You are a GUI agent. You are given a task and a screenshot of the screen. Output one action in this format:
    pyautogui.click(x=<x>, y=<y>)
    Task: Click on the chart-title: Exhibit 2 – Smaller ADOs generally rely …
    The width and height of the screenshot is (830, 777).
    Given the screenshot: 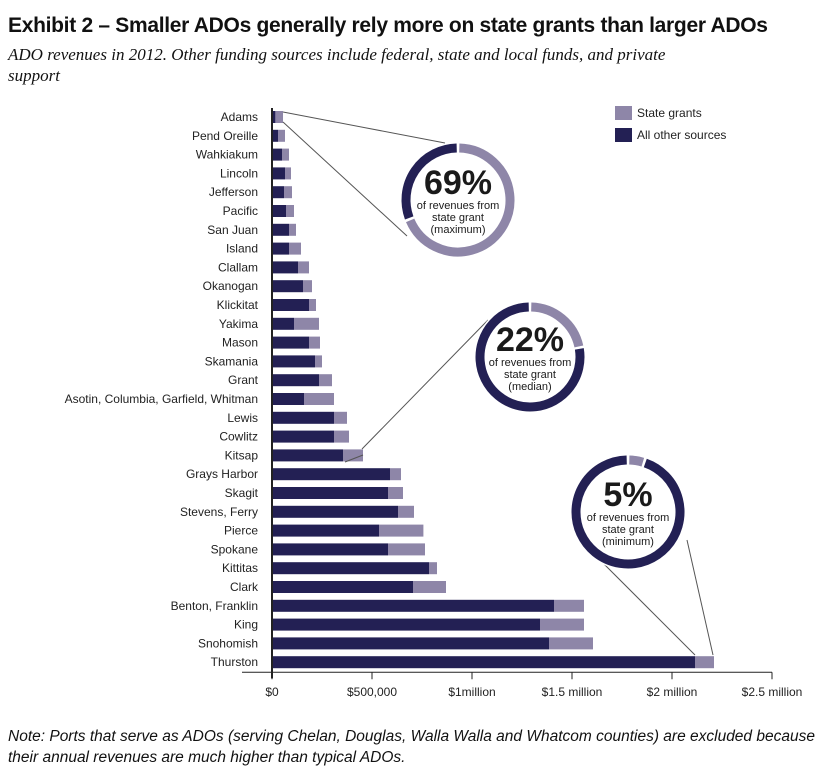 What is the action you would take?
    pyautogui.click(x=388, y=25)
    